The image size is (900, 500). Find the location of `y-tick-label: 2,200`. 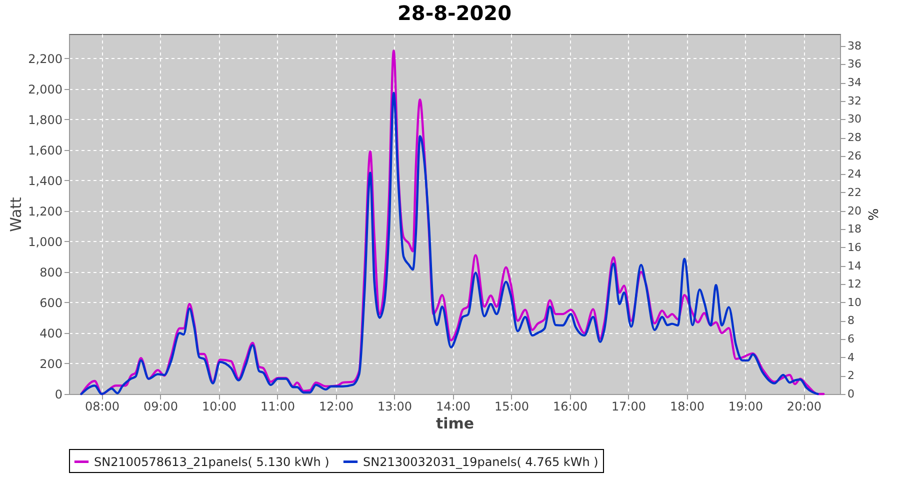

y-tick-label: 2,200 is located at coordinates (45, 59).